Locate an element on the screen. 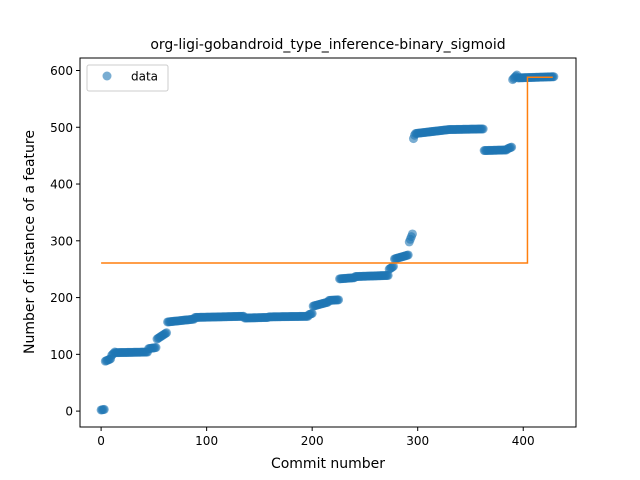  y-tick-label: 200 is located at coordinates (61, 298).